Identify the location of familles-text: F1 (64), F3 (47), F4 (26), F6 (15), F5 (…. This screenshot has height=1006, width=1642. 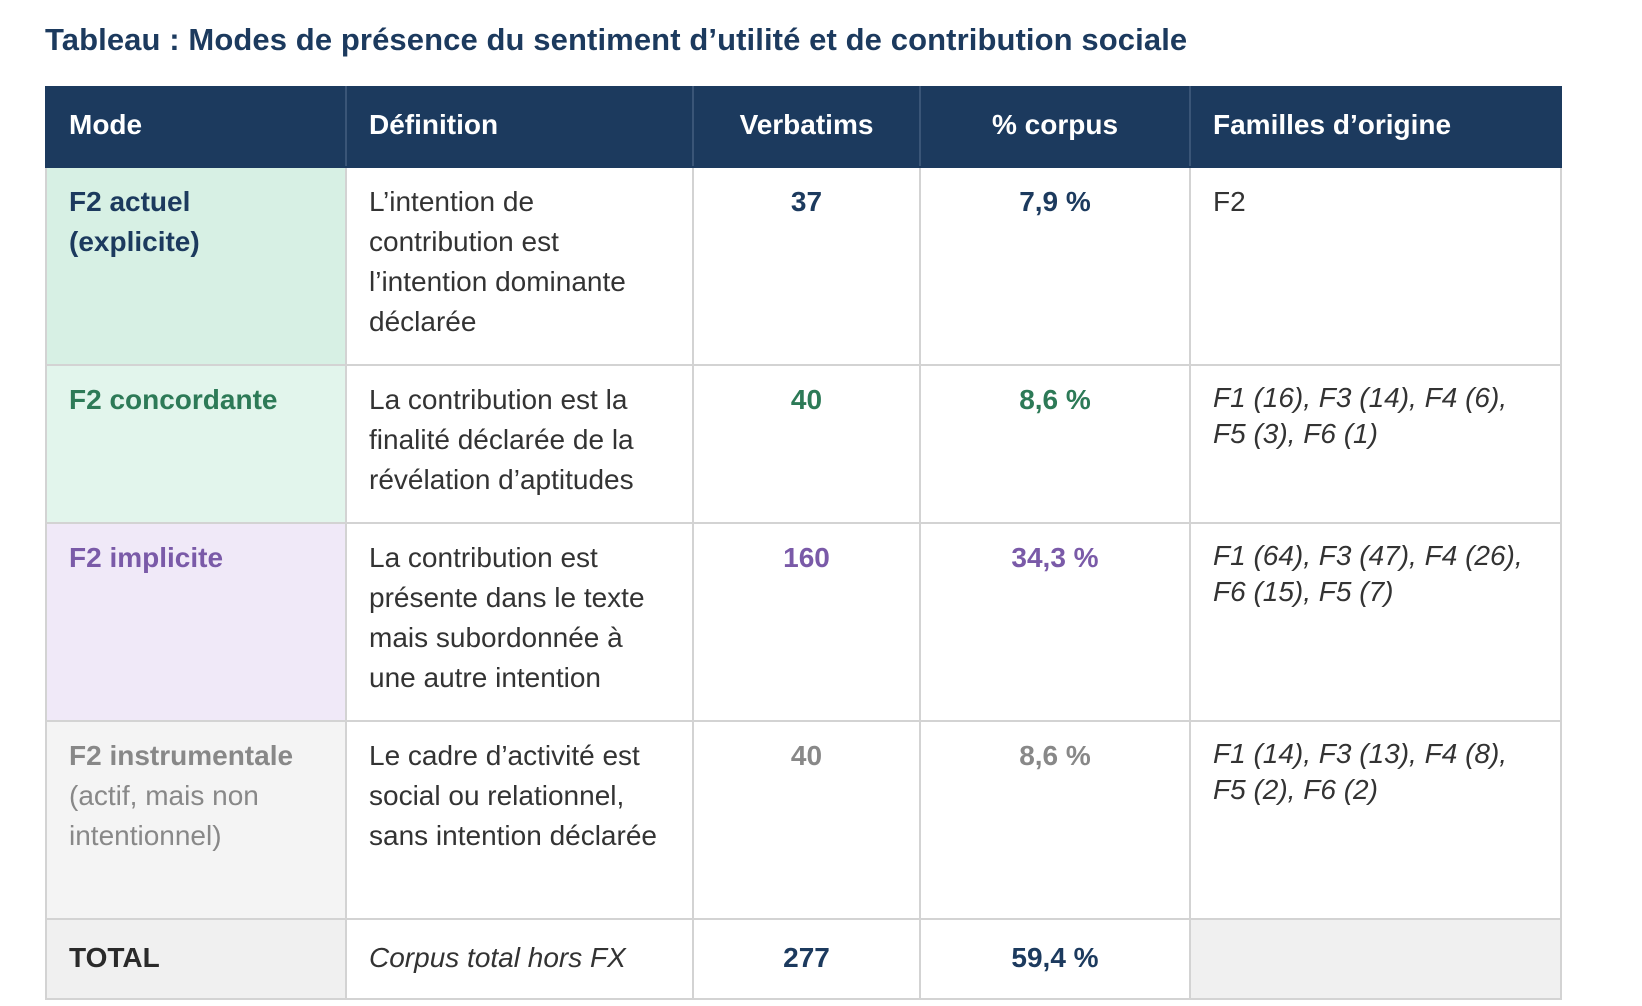
(1368, 573).